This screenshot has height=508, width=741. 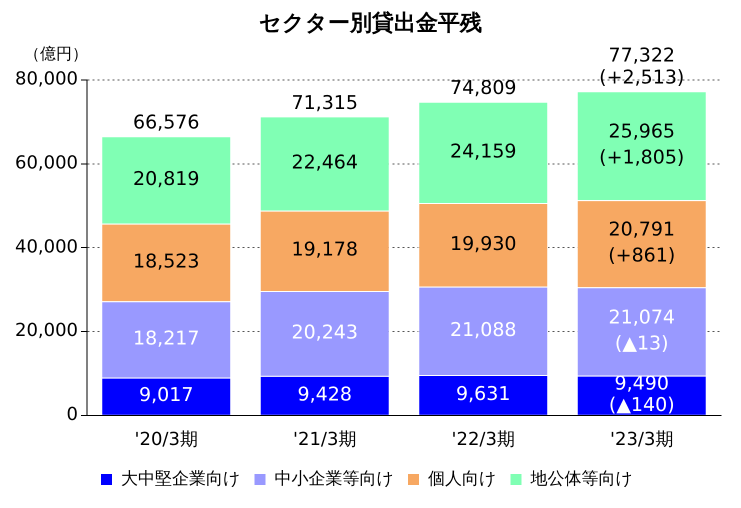 What do you see at coordinates (166, 395) in the screenshot?
I see `data-label: 9,017` at bounding box center [166, 395].